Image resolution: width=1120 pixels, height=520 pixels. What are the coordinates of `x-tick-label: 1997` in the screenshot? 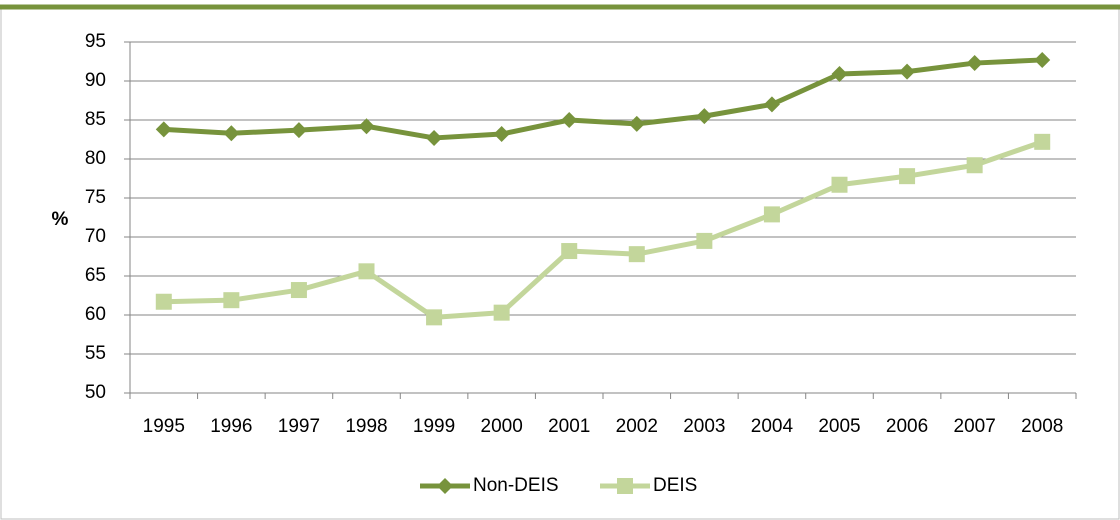 It's located at (299, 426).